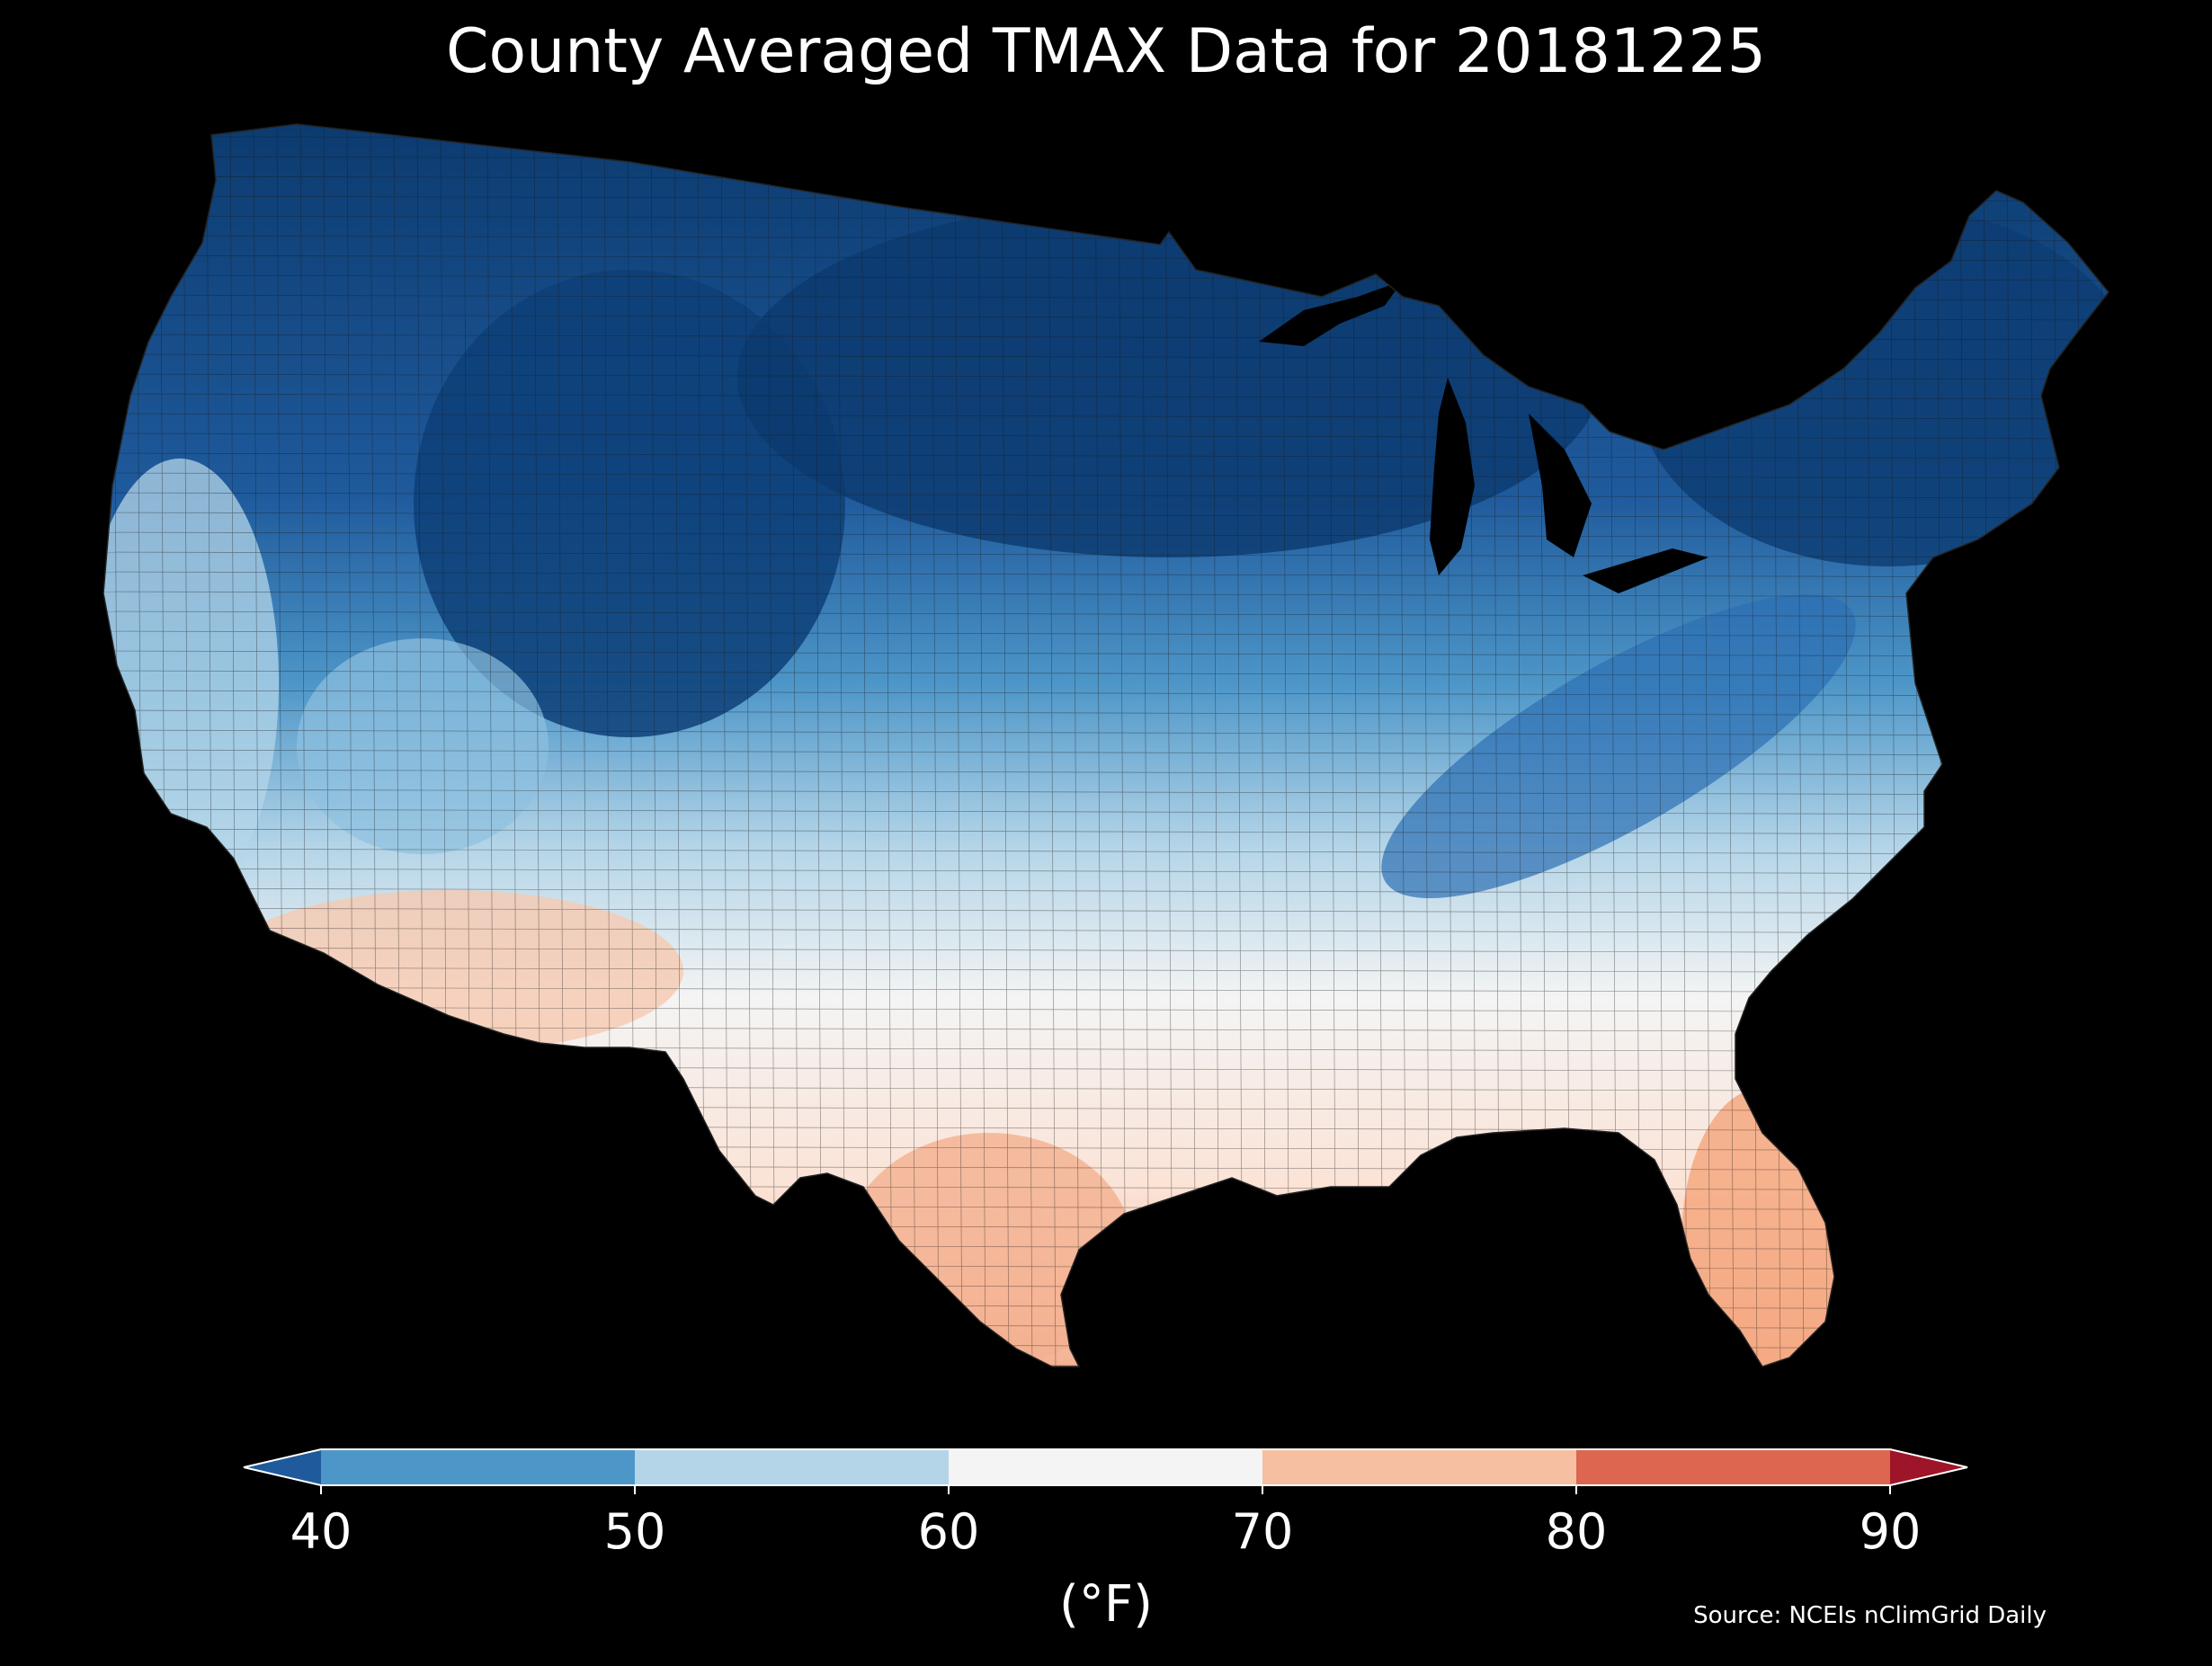 Image resolution: width=2212 pixels, height=1666 pixels. Describe the element at coordinates (423, 746) in the screenshot. I see `great-basin-mild` at that location.